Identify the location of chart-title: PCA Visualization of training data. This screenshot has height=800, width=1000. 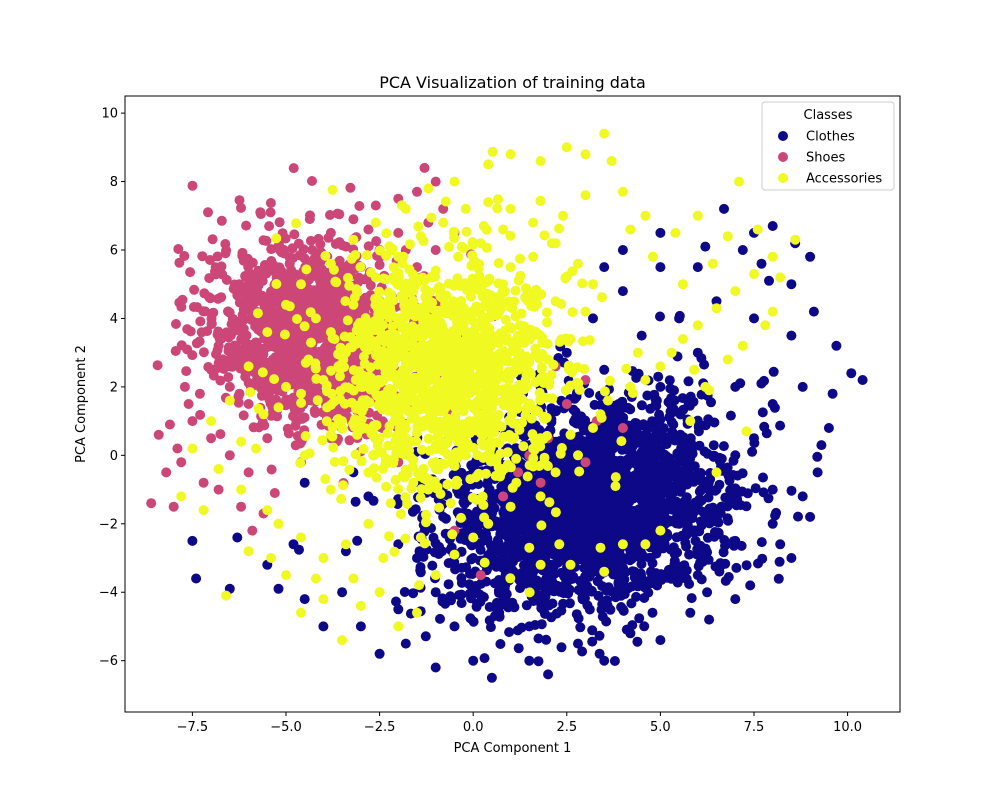
(512, 82).